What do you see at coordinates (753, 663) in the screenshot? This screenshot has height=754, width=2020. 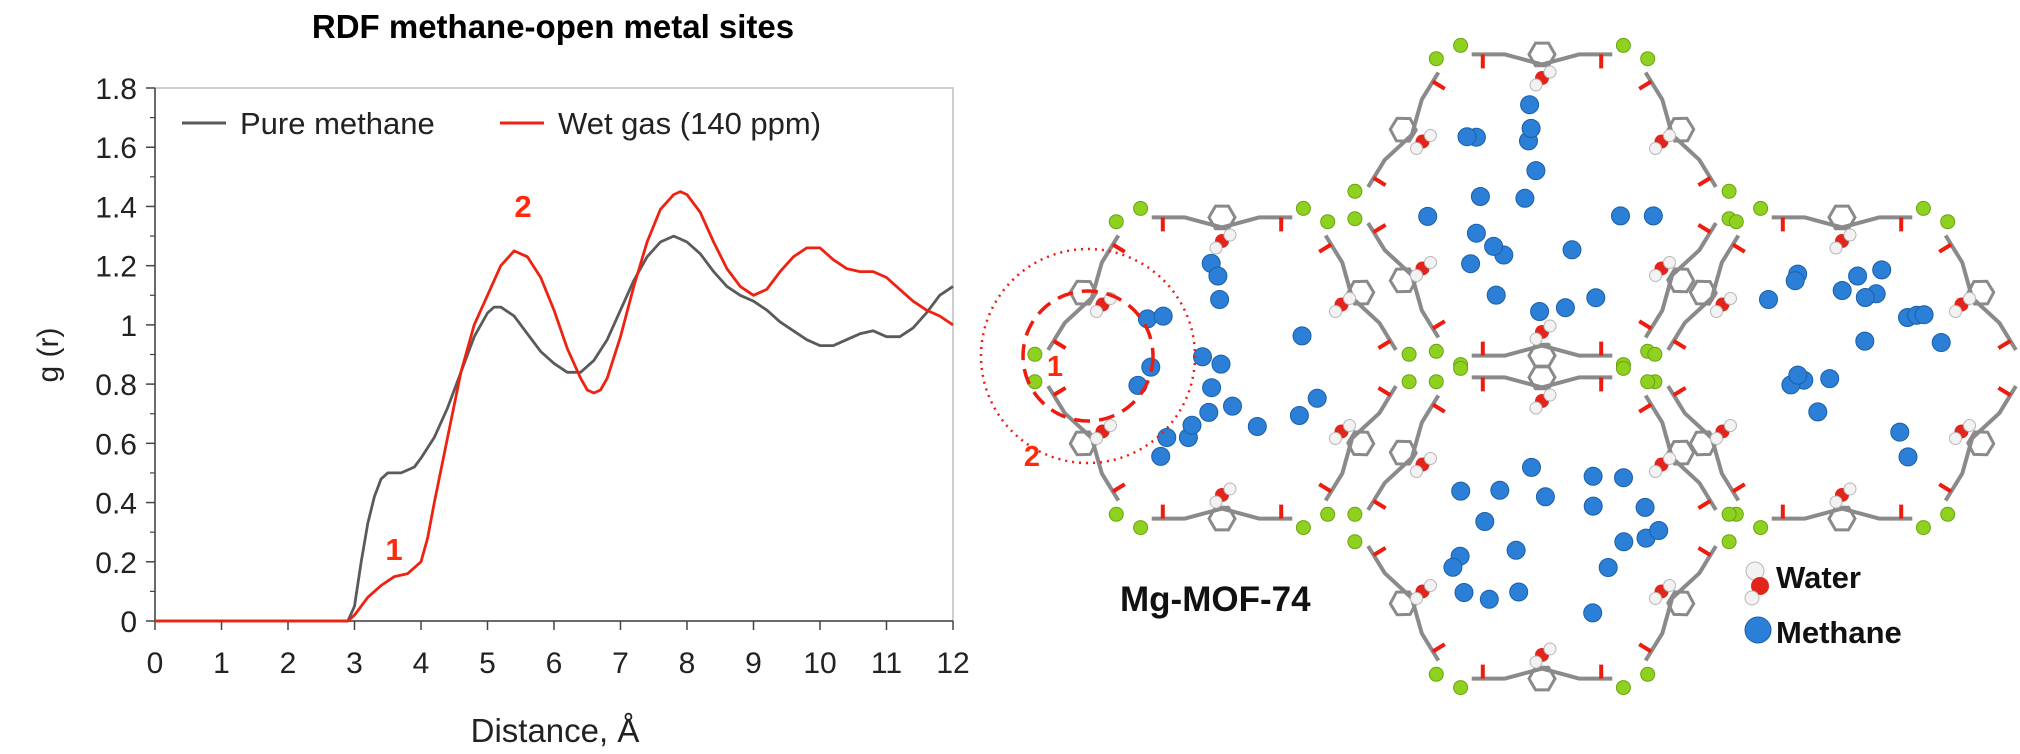 I see `x-tick-label: 9` at bounding box center [753, 663].